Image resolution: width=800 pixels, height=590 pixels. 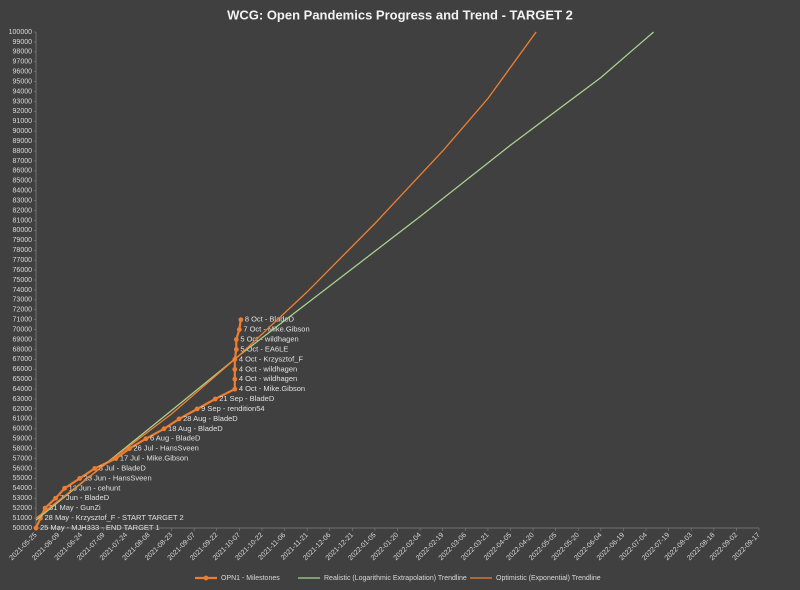 What do you see at coordinates (206, 578) in the screenshot?
I see `legend-marker` at bounding box center [206, 578].